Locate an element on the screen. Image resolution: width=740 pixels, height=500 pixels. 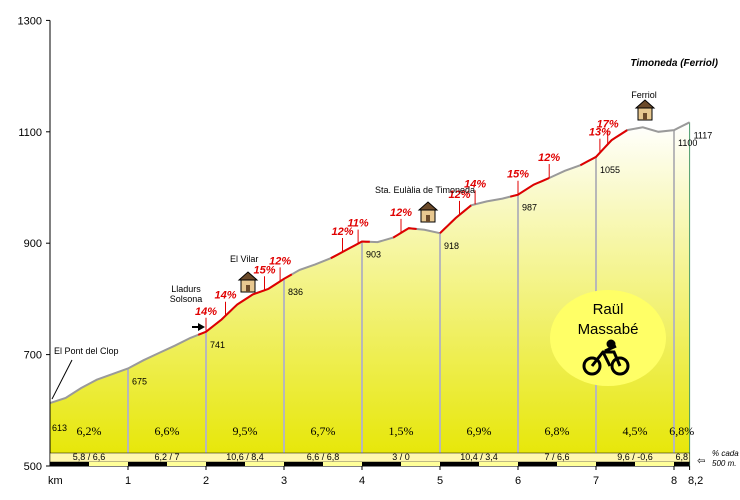
place-sta-eulalia: Sta. Eulàlia de Timoneda is located at coordinates (425, 190).